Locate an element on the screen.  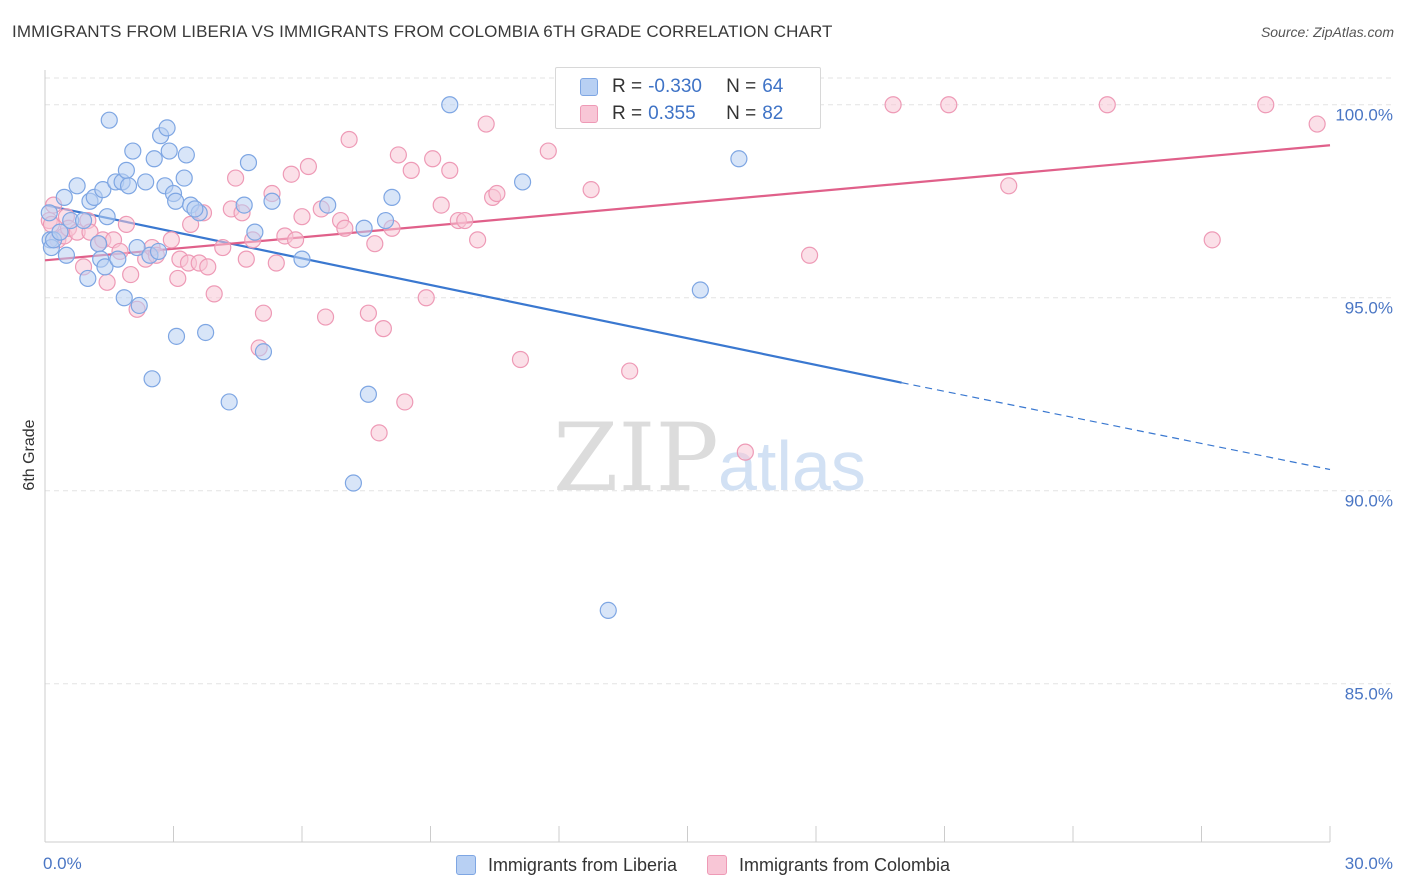
colombia-swatch is located at coordinates (717, 865).